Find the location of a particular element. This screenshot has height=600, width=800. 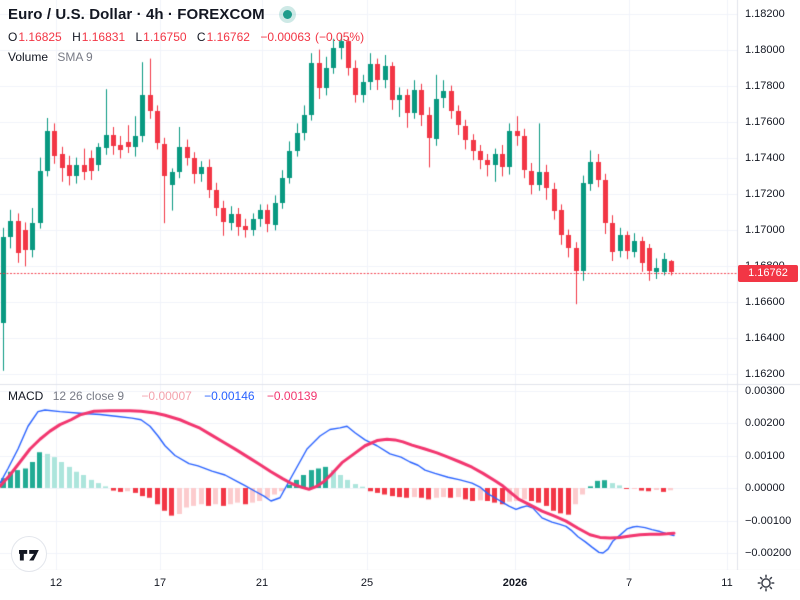

market-open-dot is located at coordinates (287, 14).